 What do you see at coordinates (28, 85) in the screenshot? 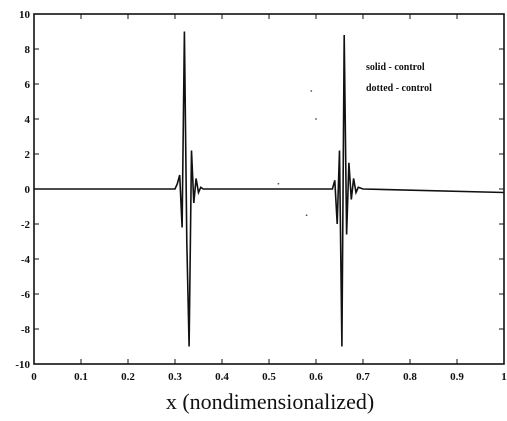
I see `y-tick-label: 6` at bounding box center [28, 85].